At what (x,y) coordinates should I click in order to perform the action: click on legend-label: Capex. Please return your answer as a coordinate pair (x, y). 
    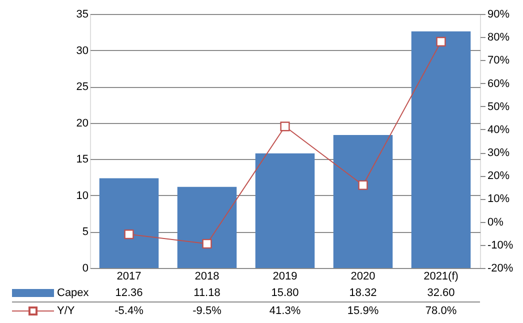
    Looking at the image, I should click on (73, 293).